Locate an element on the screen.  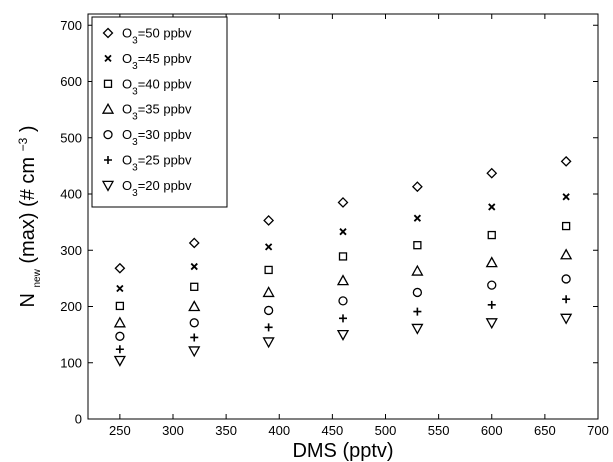
x-tick-label: 250 is located at coordinates (120, 430).